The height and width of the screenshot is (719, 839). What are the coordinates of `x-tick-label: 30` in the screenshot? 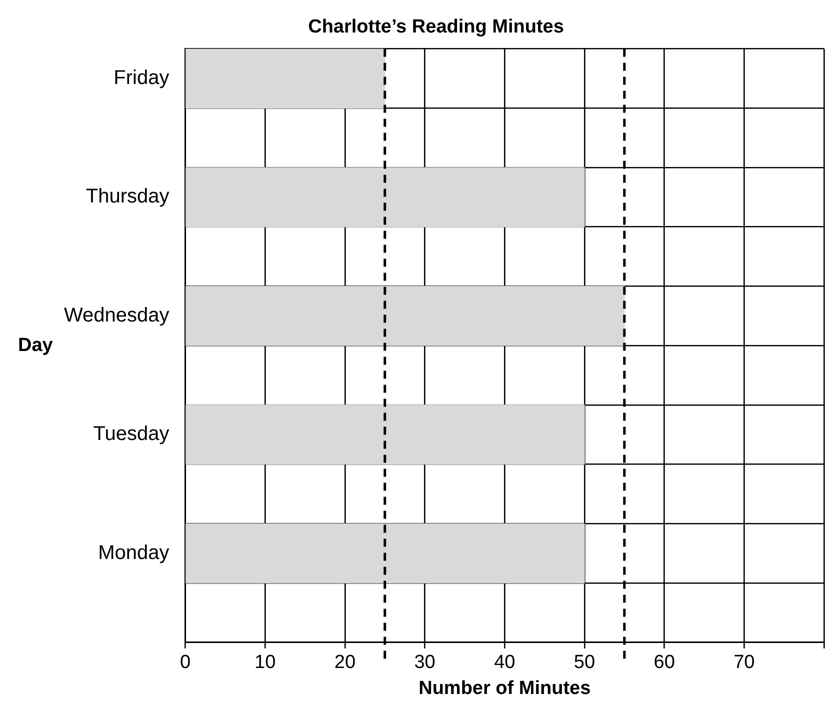 It's located at (425, 663).